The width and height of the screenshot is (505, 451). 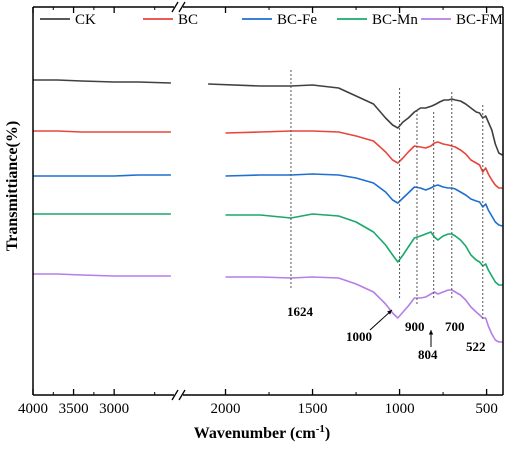 I want to click on legend-item-bc-mn: BC-Mn, so click(x=377, y=20).